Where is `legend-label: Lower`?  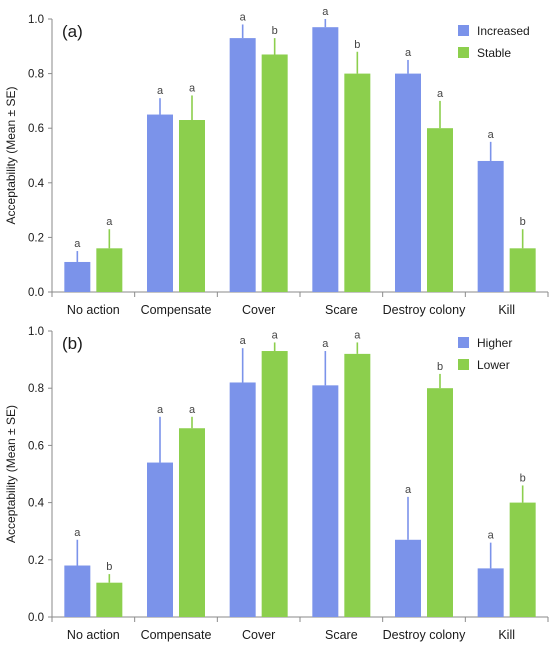
legend-label: Lower is located at coordinates (493, 365).